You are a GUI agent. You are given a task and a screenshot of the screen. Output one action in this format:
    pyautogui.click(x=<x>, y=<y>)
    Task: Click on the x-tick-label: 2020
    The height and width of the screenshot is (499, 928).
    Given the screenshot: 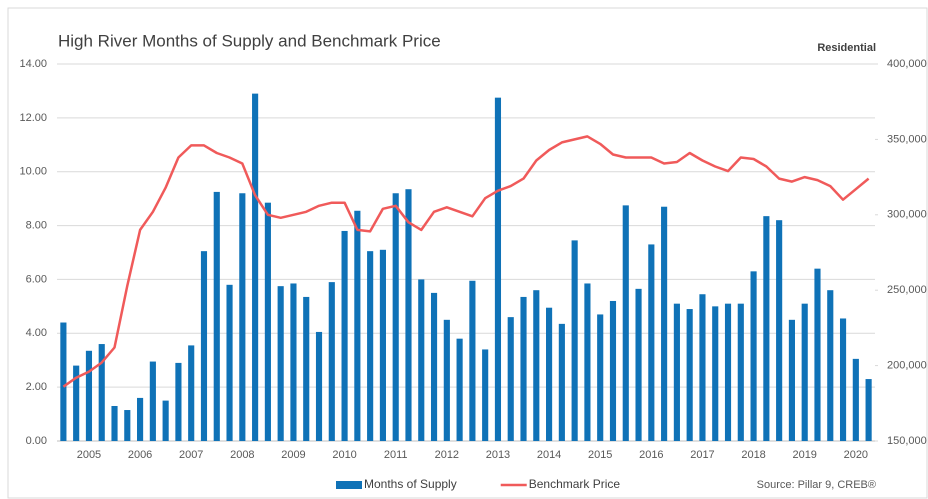 What is the action you would take?
    pyautogui.click(x=856, y=455)
    